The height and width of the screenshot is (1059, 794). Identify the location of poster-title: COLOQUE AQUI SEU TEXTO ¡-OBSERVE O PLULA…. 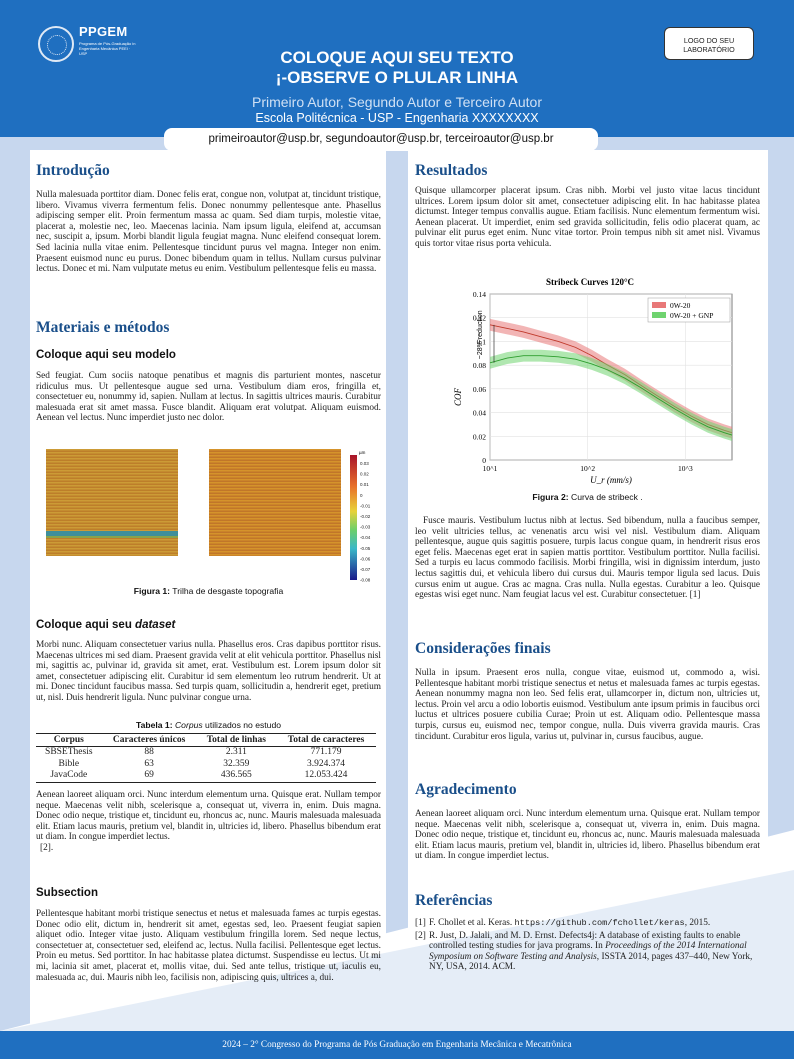
(397, 68).